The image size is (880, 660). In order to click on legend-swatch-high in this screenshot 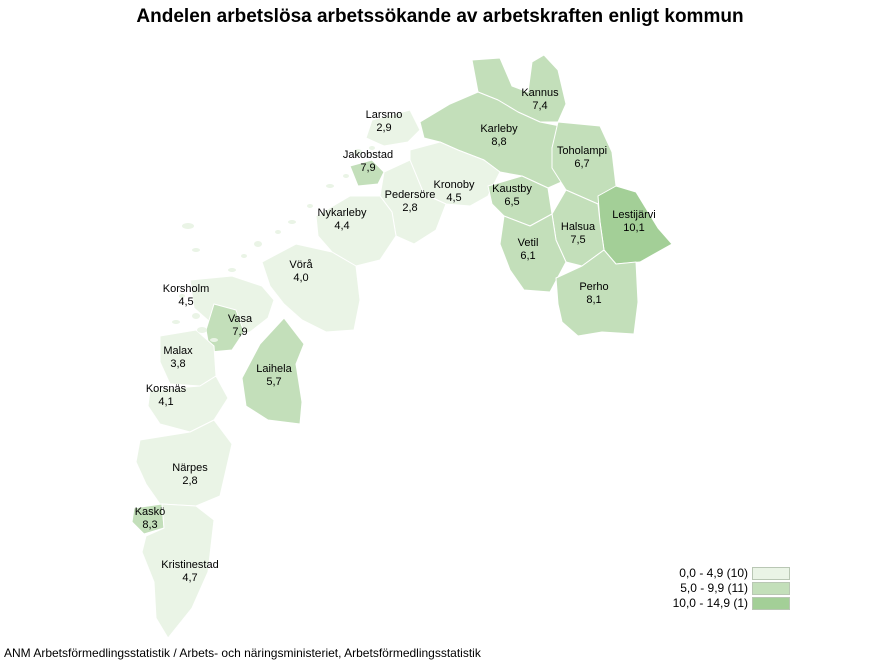, I will do `click(771, 603)`.